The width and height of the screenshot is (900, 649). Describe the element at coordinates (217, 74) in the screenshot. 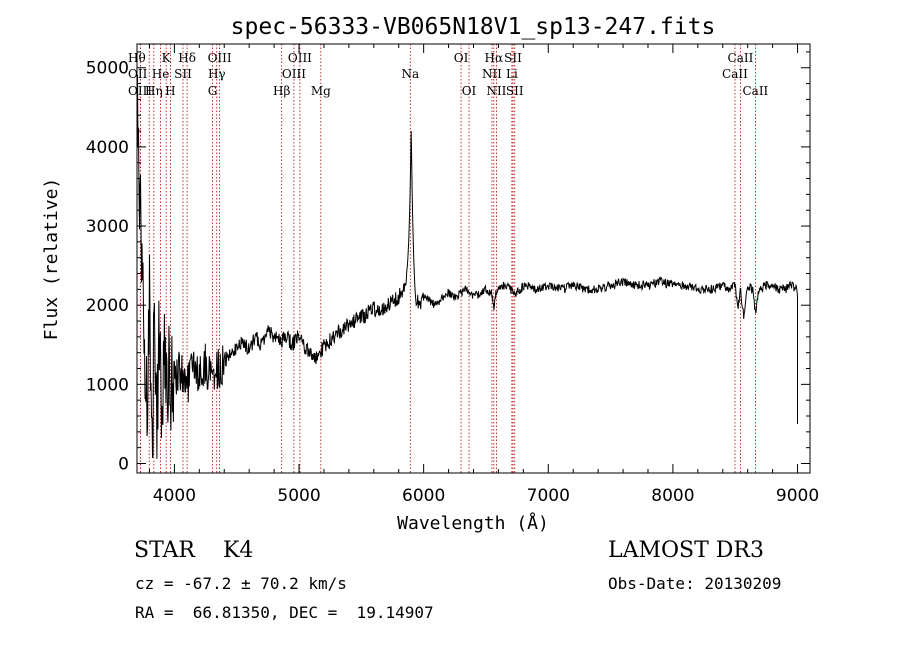

I see `line-label: Hγ` at that location.